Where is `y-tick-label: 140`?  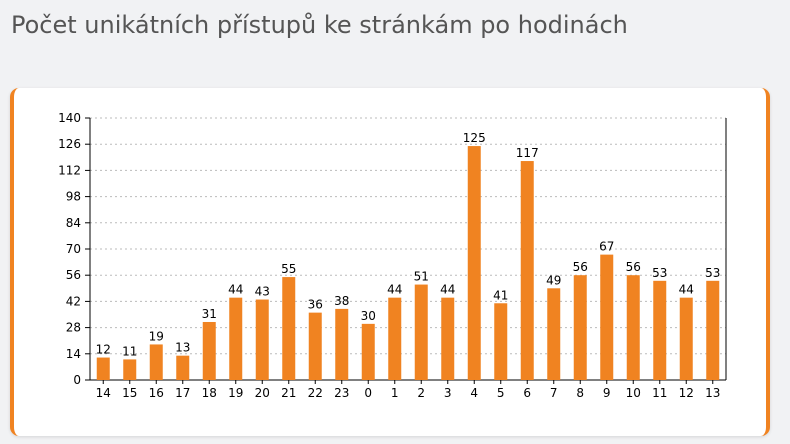 y-tick-label: 140 is located at coordinates (69, 118).